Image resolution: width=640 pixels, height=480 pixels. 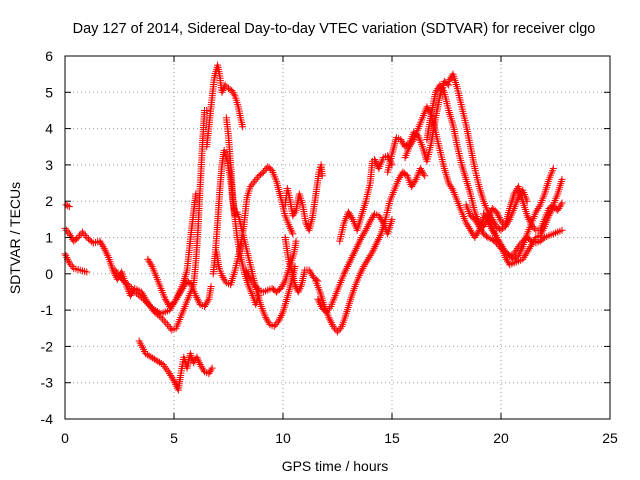 What do you see at coordinates (174, 438) in the screenshot?
I see `x-tick-label: 5` at bounding box center [174, 438].